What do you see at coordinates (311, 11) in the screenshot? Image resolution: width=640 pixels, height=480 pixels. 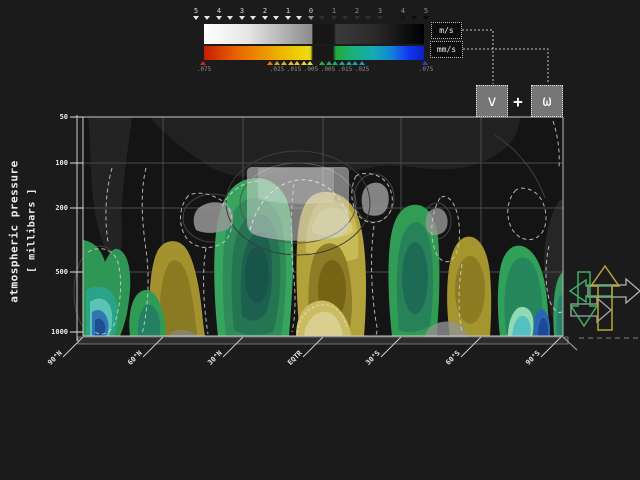 I see `v-scale-number: 0` at bounding box center [311, 11].